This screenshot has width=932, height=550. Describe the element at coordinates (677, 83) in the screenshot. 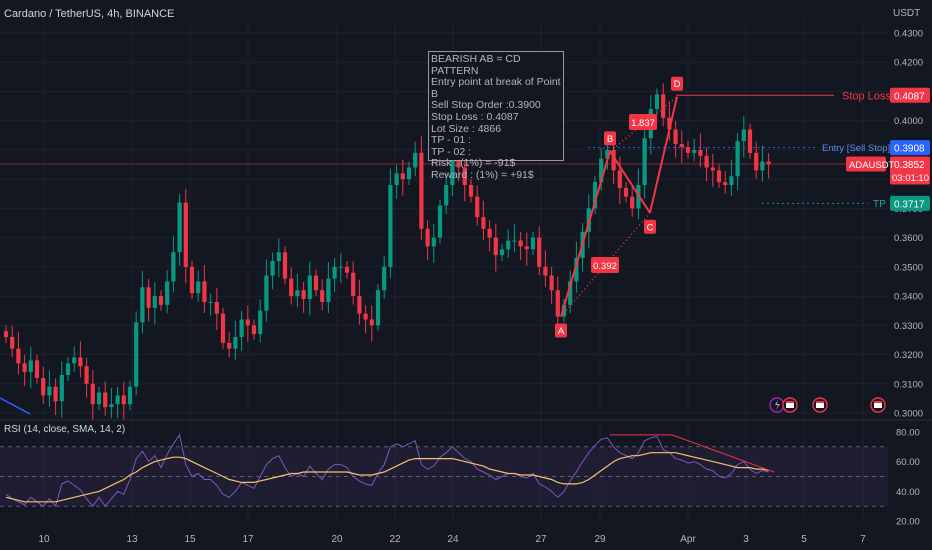

I see `point-d-marker` at that location.